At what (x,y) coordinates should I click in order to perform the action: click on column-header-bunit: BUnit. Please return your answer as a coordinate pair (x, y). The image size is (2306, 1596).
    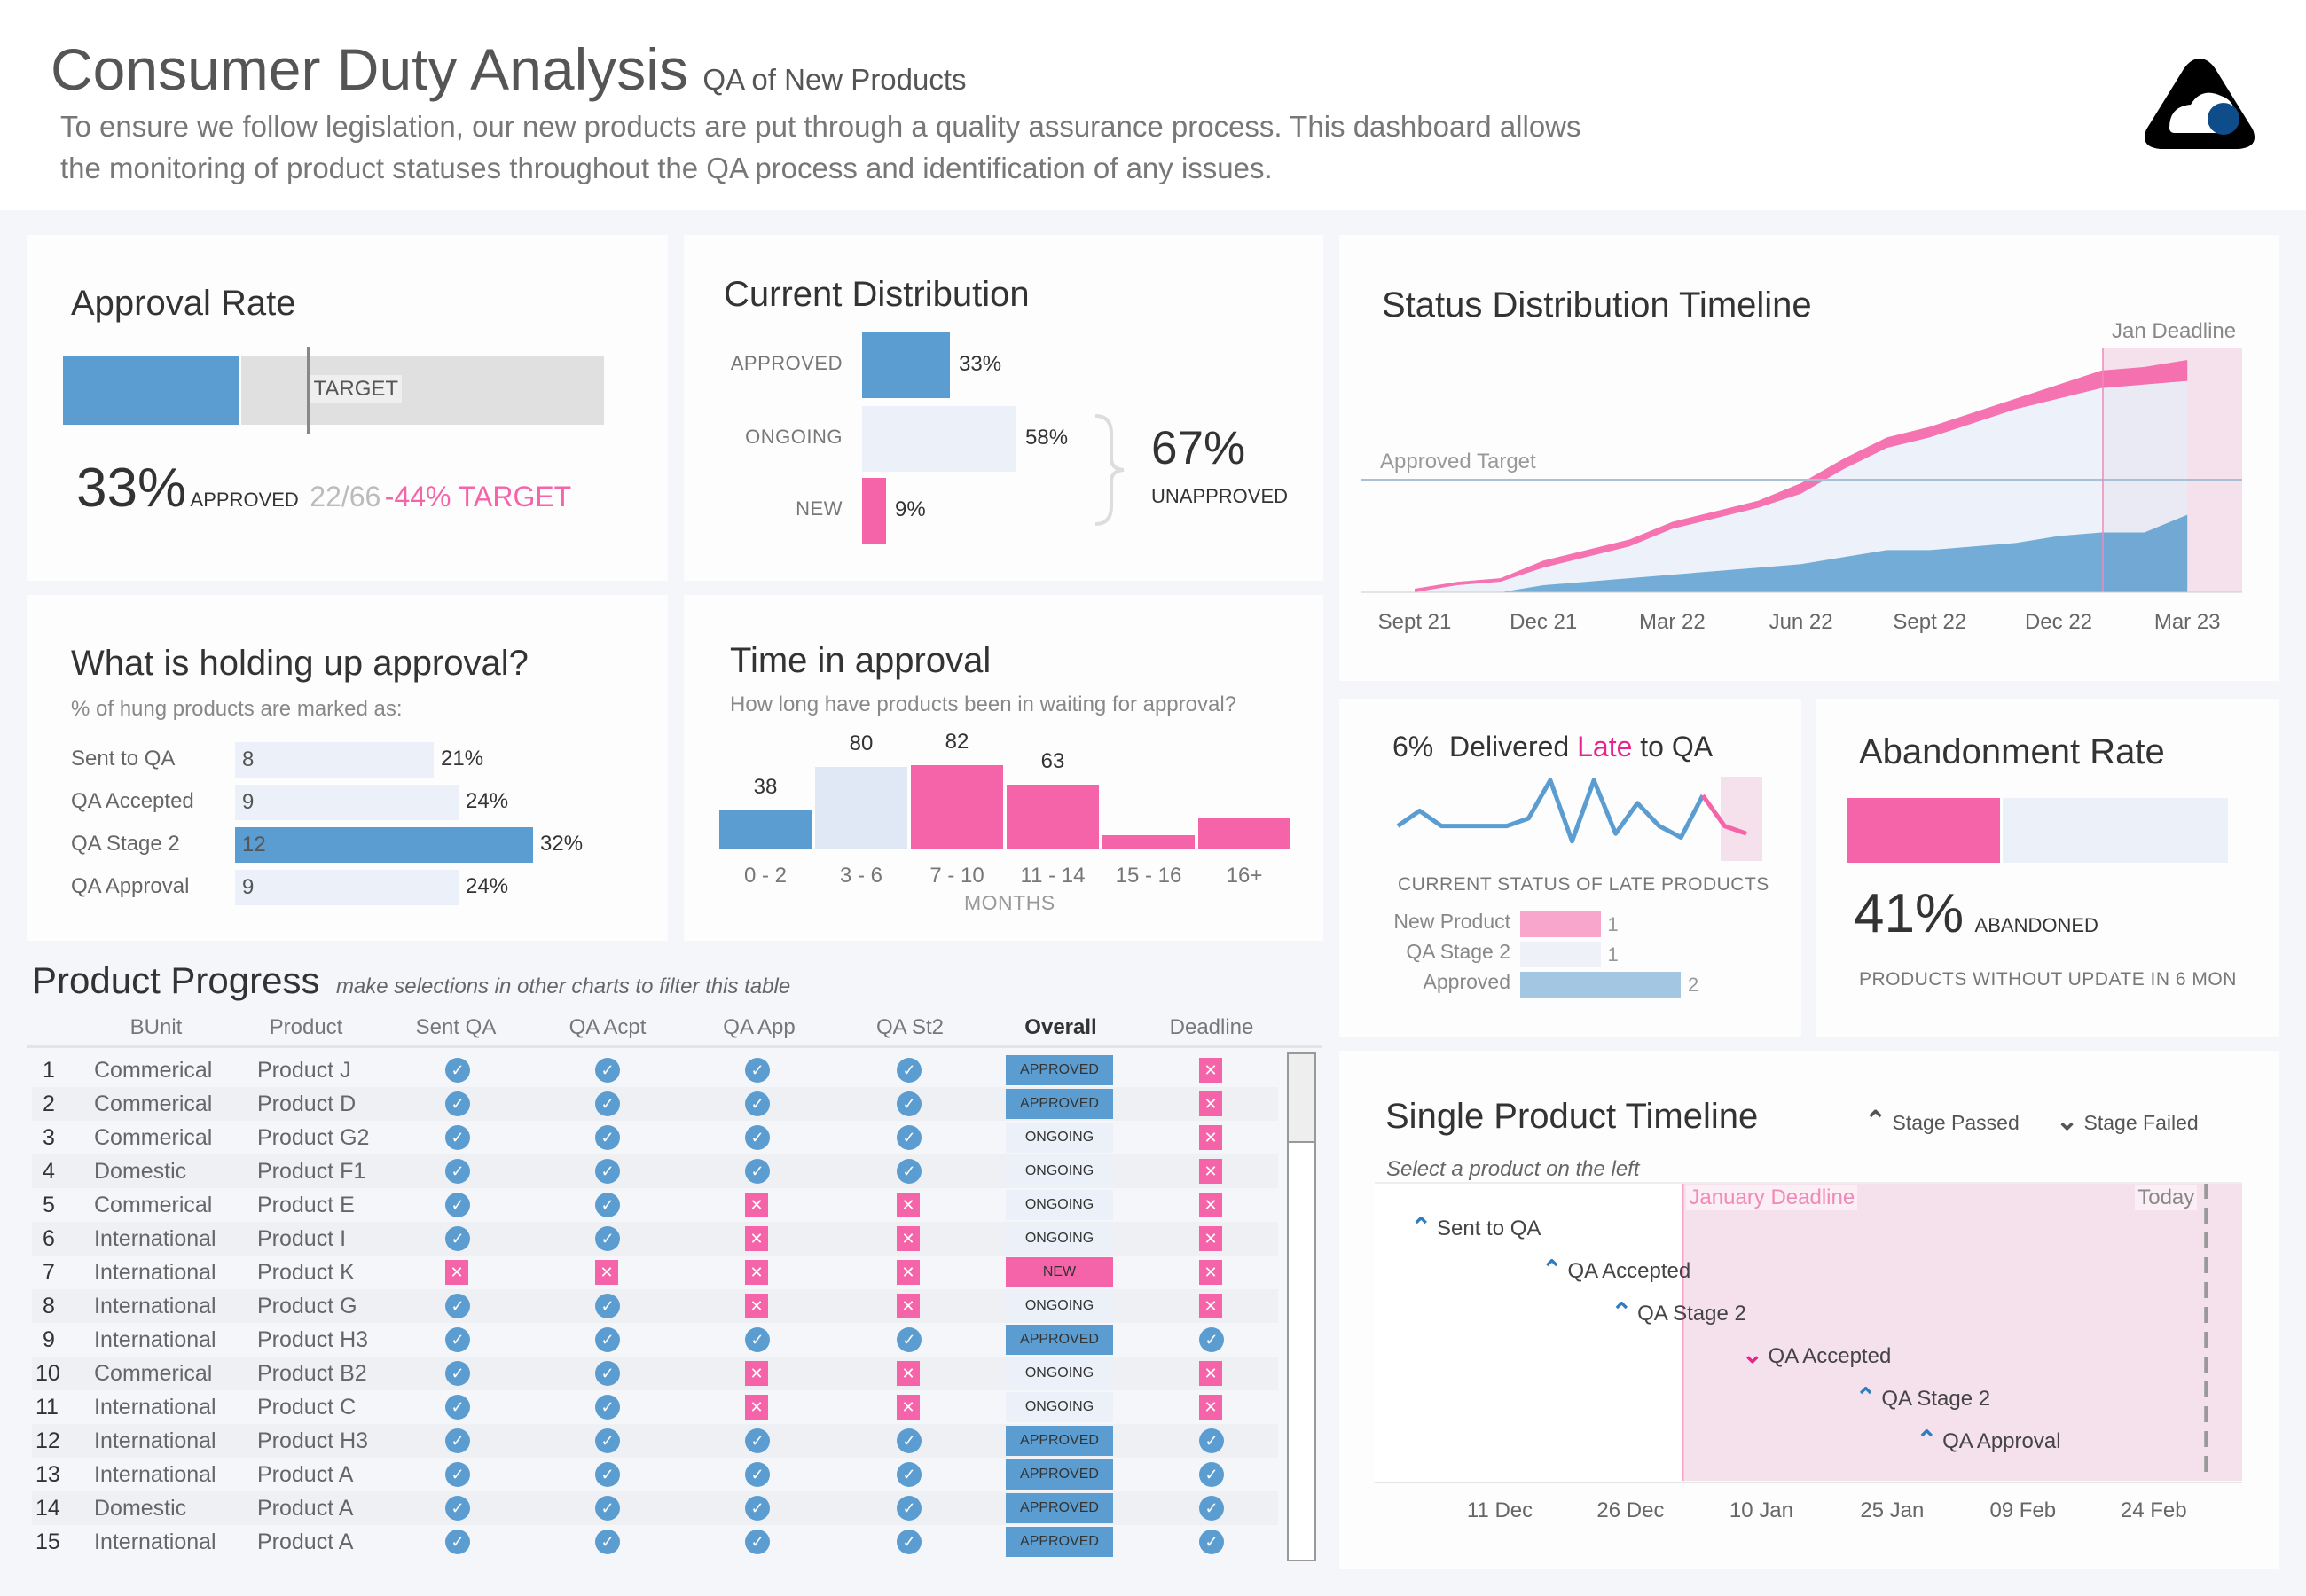
    Looking at the image, I should click on (156, 1027).